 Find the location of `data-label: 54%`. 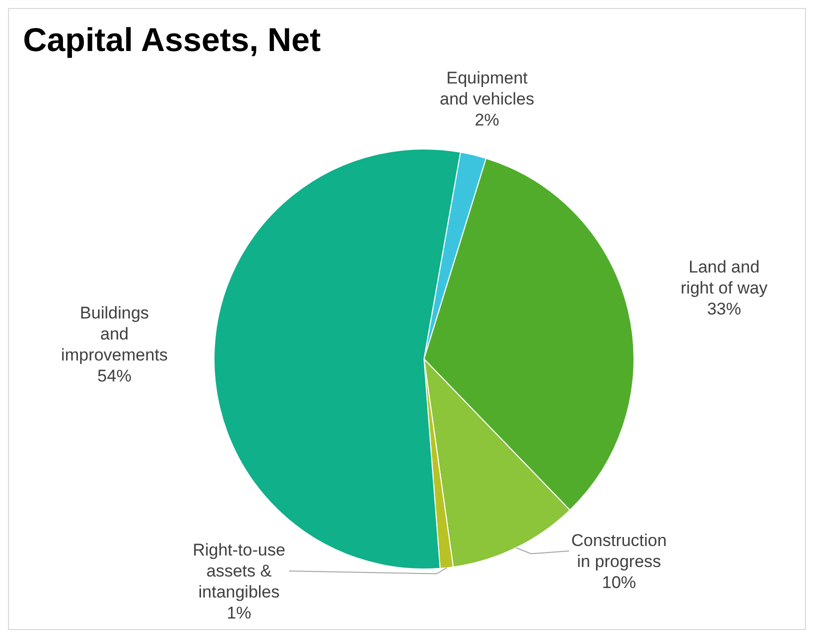

data-label: 54% is located at coordinates (114, 375).